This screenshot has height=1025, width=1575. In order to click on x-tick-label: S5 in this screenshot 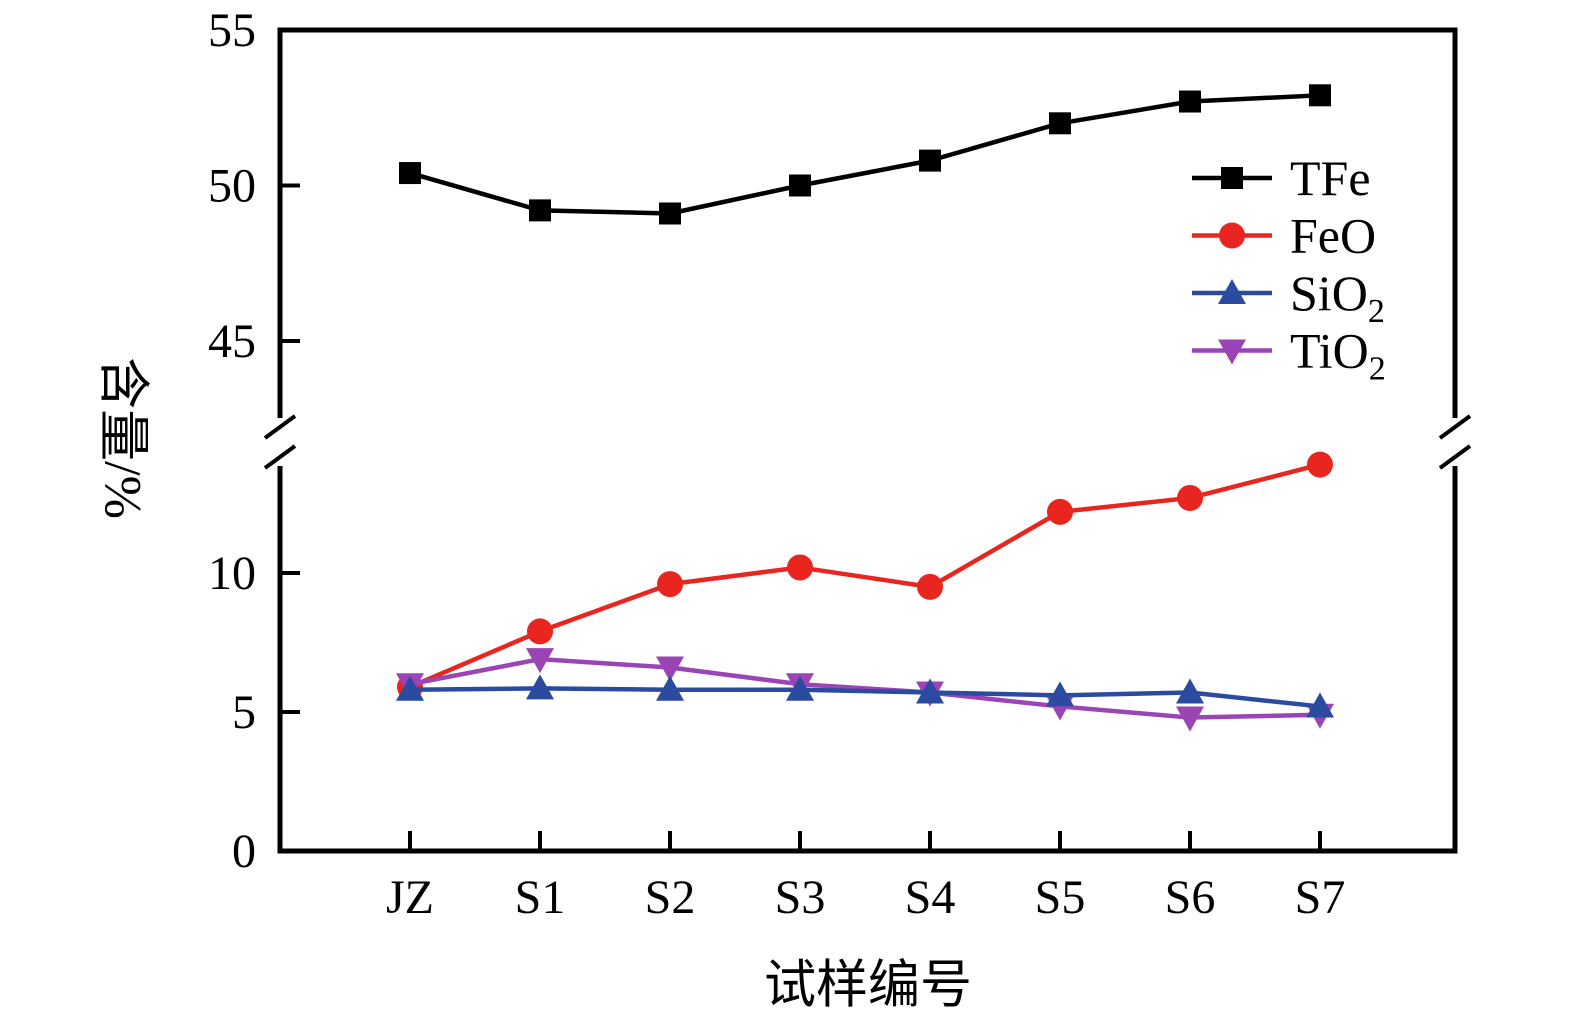, I will do `click(1060, 897)`.